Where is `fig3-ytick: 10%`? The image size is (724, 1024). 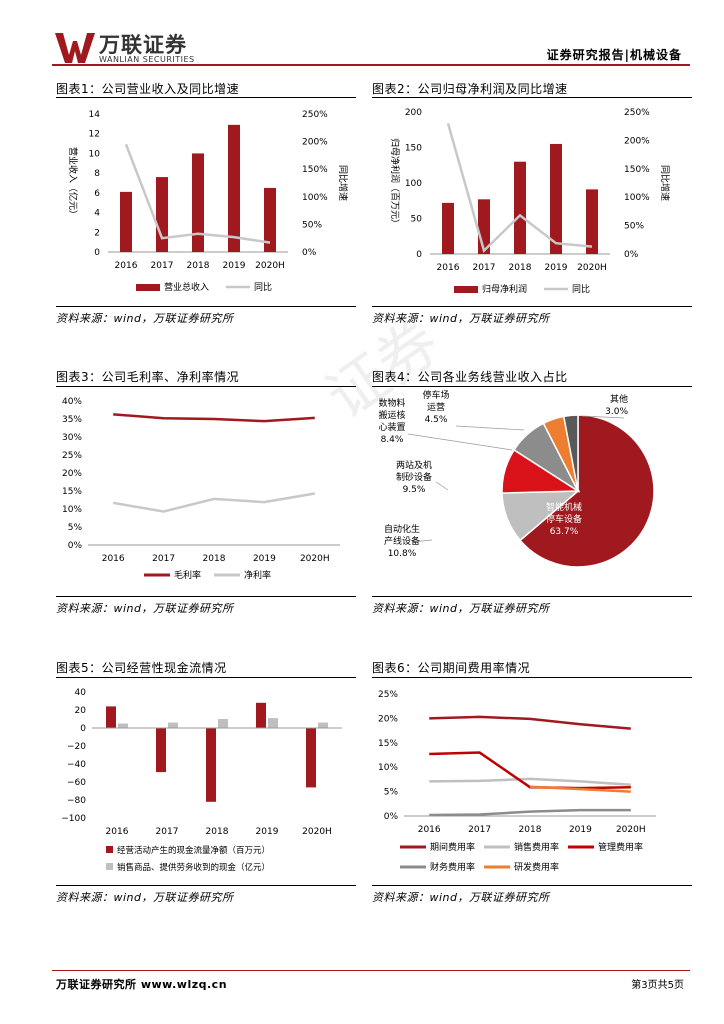
fig3-ytick: 10% is located at coordinates (72, 510).